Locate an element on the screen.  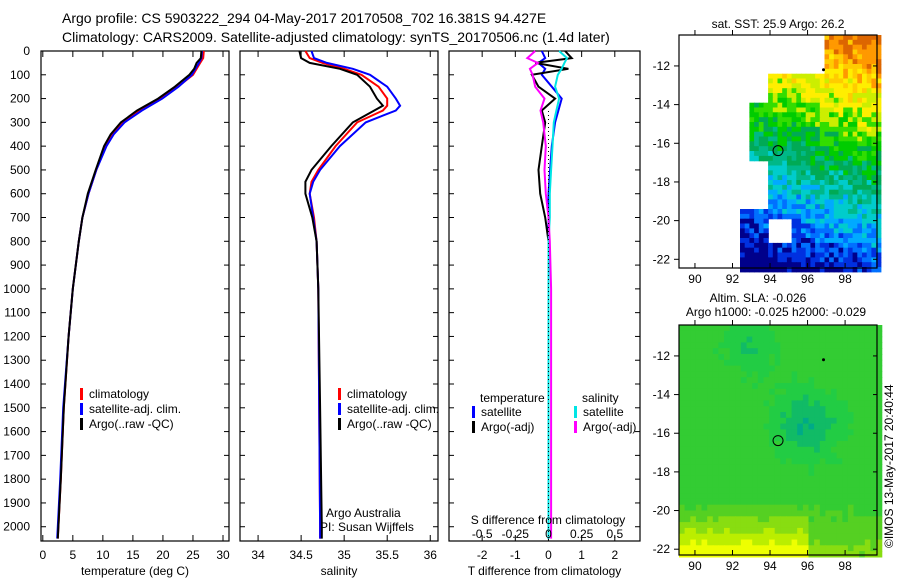
argo-float-marker is located at coordinates (778, 441).